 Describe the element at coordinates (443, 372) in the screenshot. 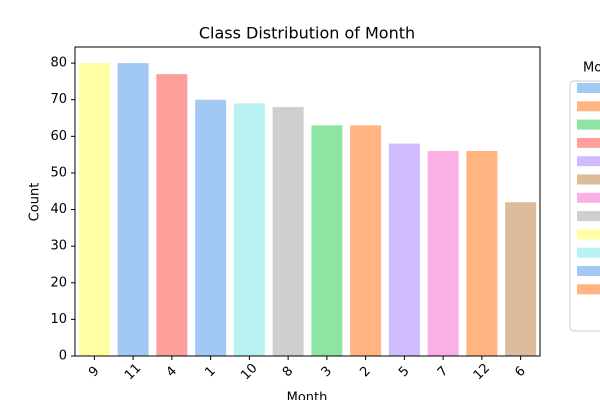

I see `x-tick-label: 7` at that location.